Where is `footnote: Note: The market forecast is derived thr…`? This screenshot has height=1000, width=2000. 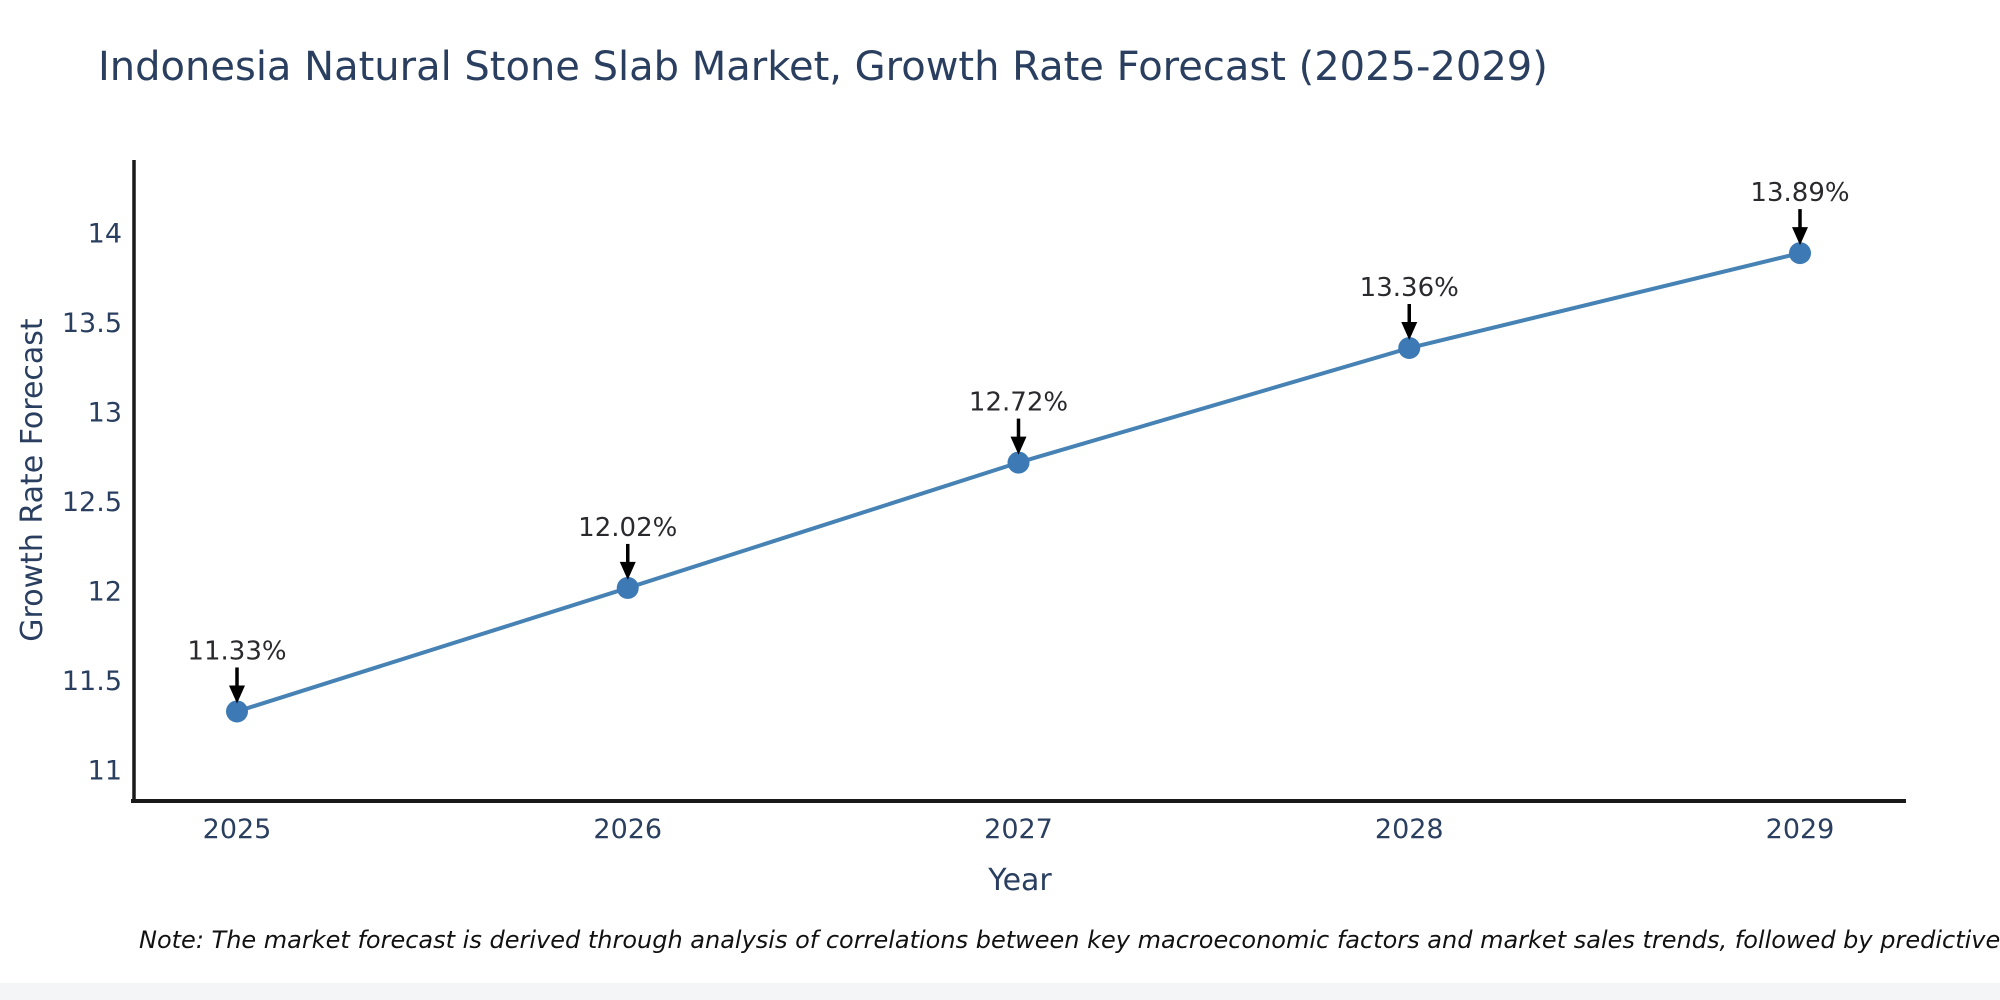
footnote: Note: The market forecast is derived thr… is located at coordinates (1069, 940).